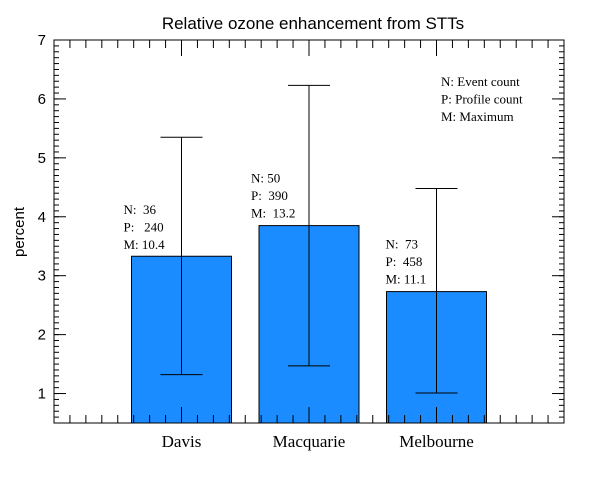 The height and width of the screenshot is (485, 589). What do you see at coordinates (477, 116) in the screenshot?
I see `legend-entry: M: Maximum` at bounding box center [477, 116].